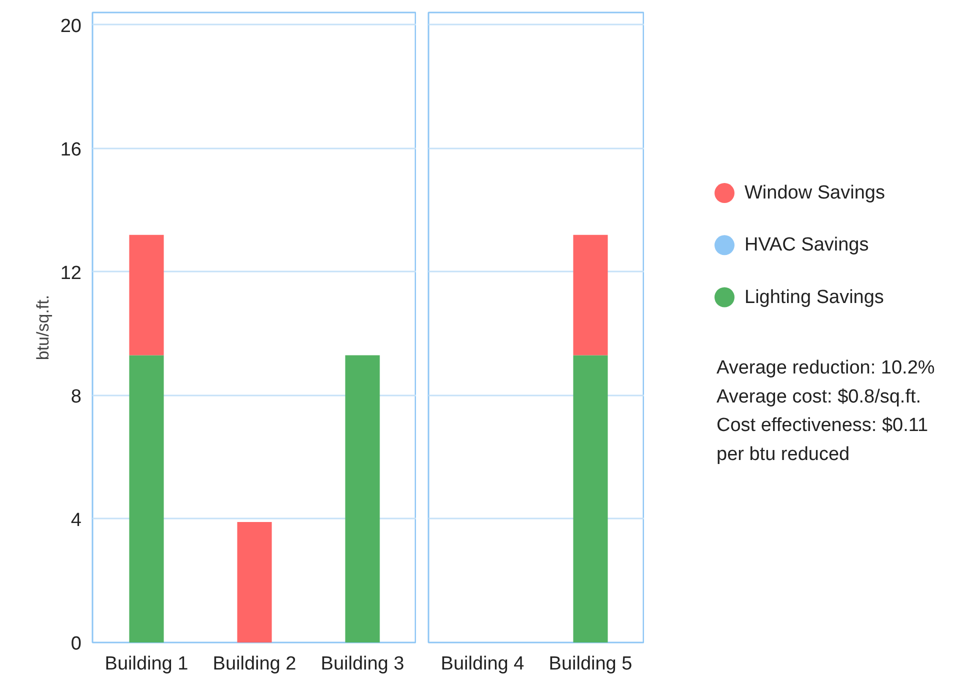 This screenshot has width=972, height=677. Describe the element at coordinates (254, 664) in the screenshot. I see `x-tick-label: Building 2` at that location.